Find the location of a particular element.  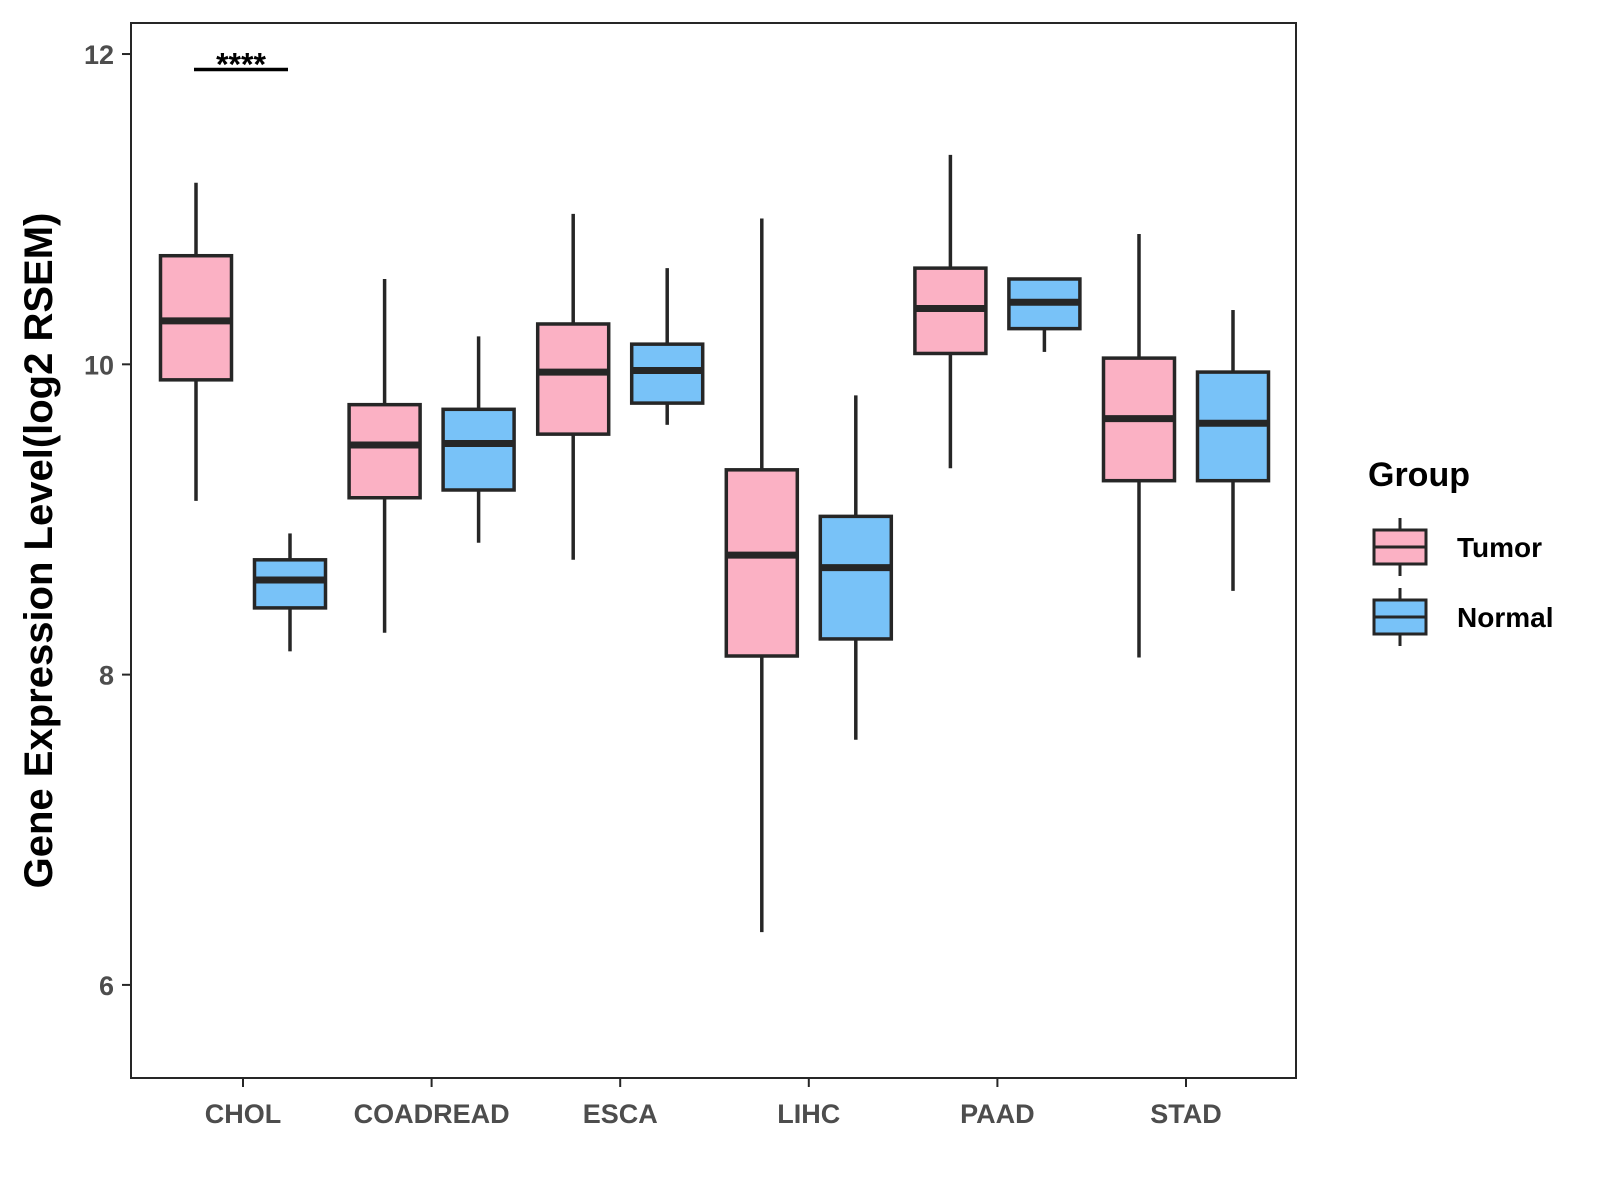

legend-label: Normal is located at coordinates (1505, 617).